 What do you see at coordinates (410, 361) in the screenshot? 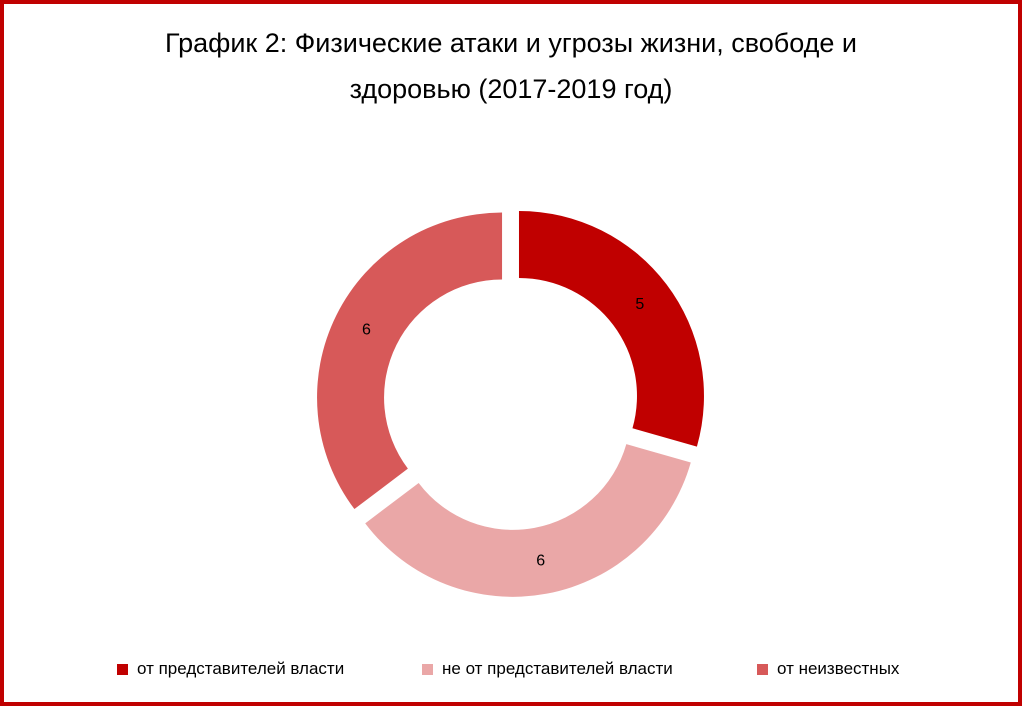
I see `donut-slice-unknown` at bounding box center [410, 361].